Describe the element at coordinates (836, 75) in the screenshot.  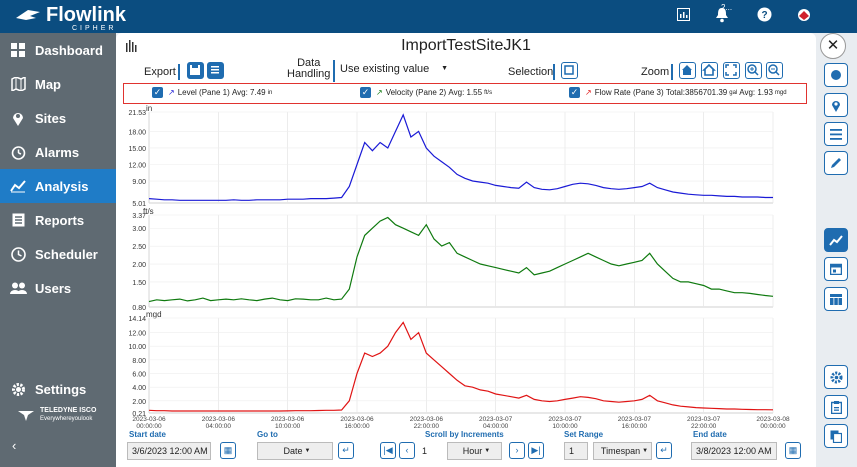
I see `record-button` at that location.